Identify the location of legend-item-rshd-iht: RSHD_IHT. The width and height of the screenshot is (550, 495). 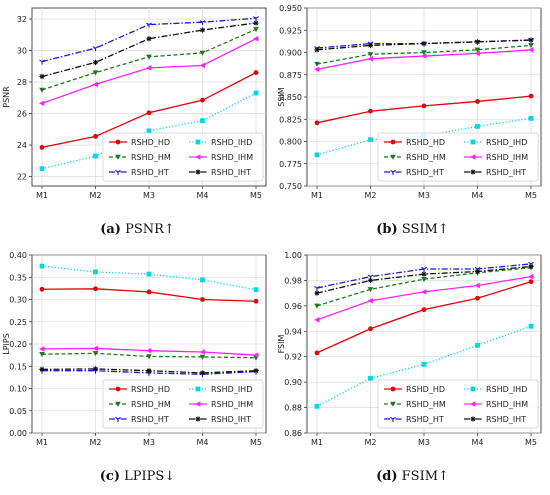
(220, 419).